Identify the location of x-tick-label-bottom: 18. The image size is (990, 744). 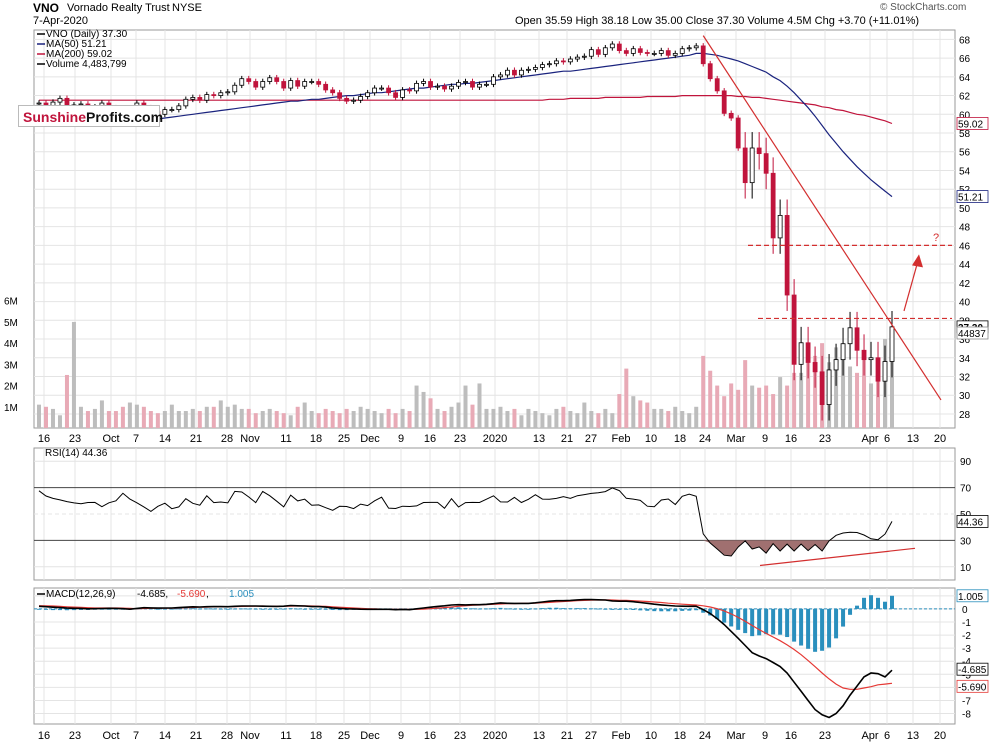
(316, 736).